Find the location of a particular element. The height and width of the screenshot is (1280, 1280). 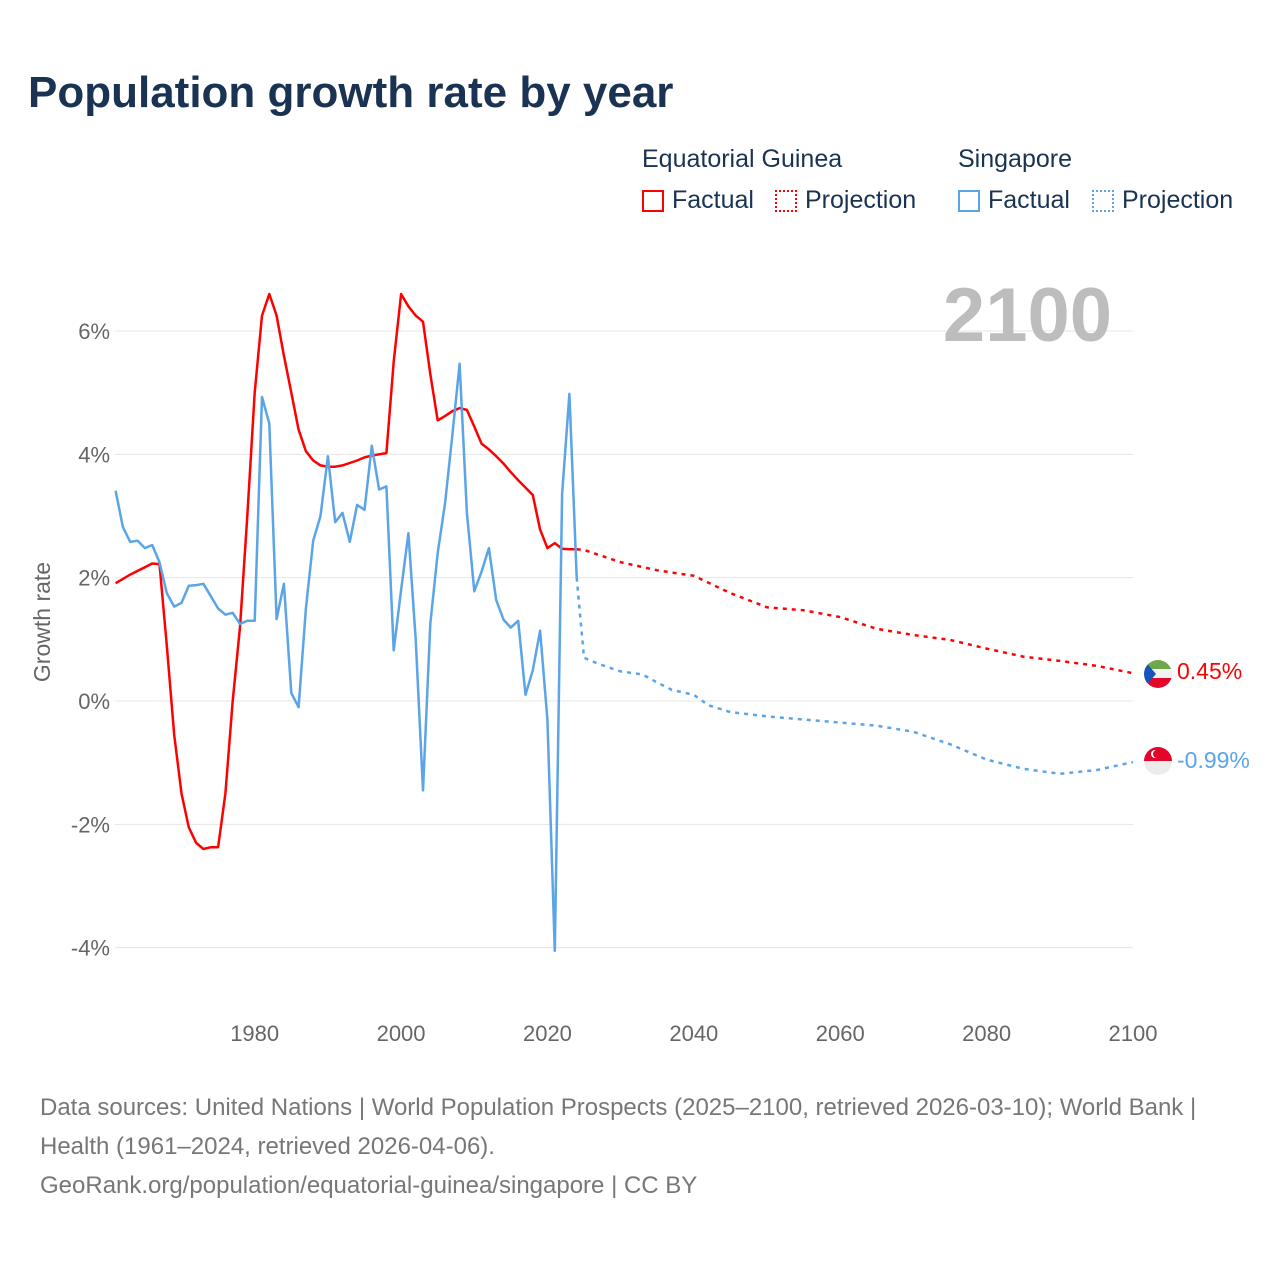

series-line-singapore-projection is located at coordinates (854, 676).